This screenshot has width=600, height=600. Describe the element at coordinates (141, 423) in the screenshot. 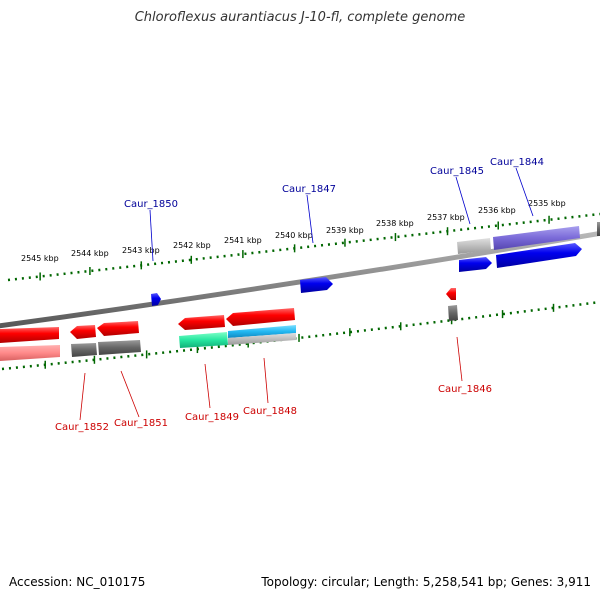

I see `gene-label-caur-1851: Caur_1851` at that location.